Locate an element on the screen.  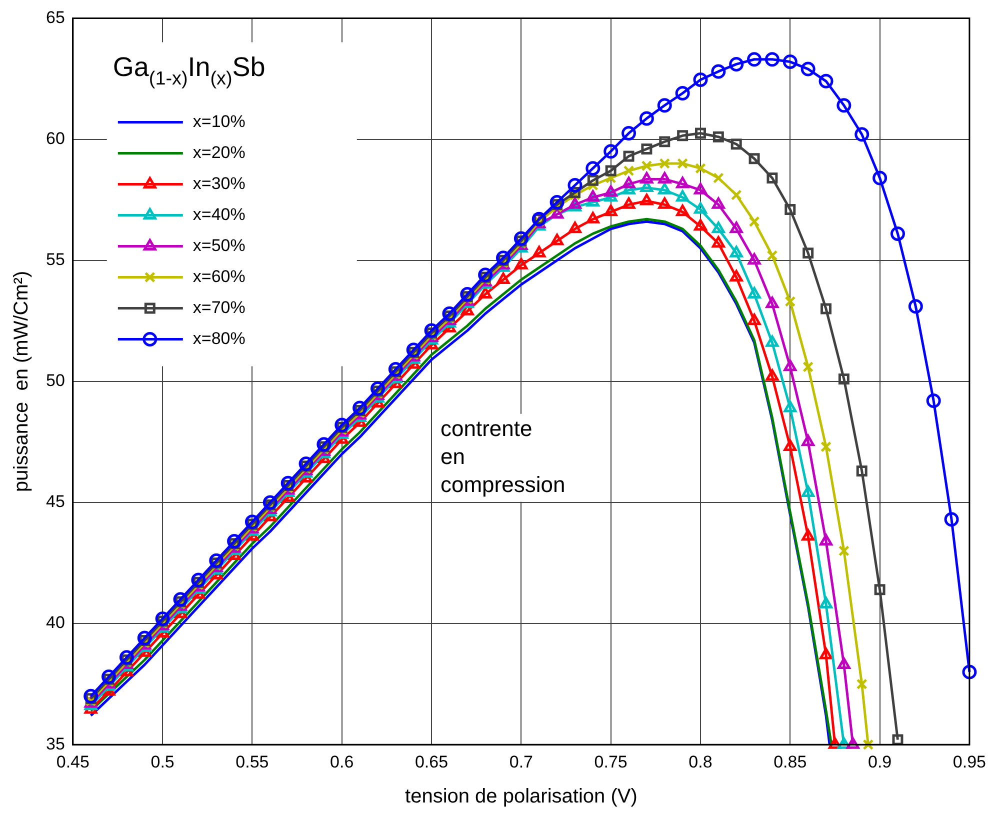
y-tick-label: 60 is located at coordinates (55, 138).